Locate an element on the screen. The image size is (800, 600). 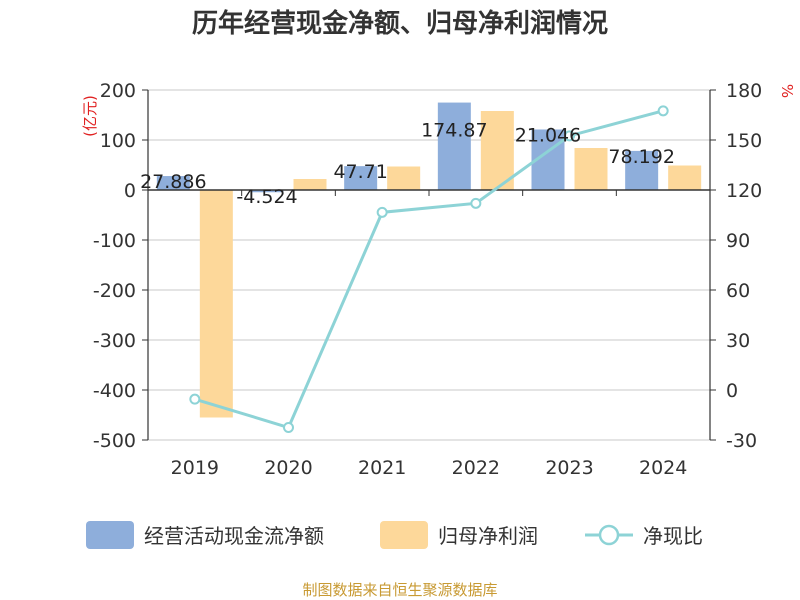
left-tick-label: -300 is located at coordinates (114, 341).